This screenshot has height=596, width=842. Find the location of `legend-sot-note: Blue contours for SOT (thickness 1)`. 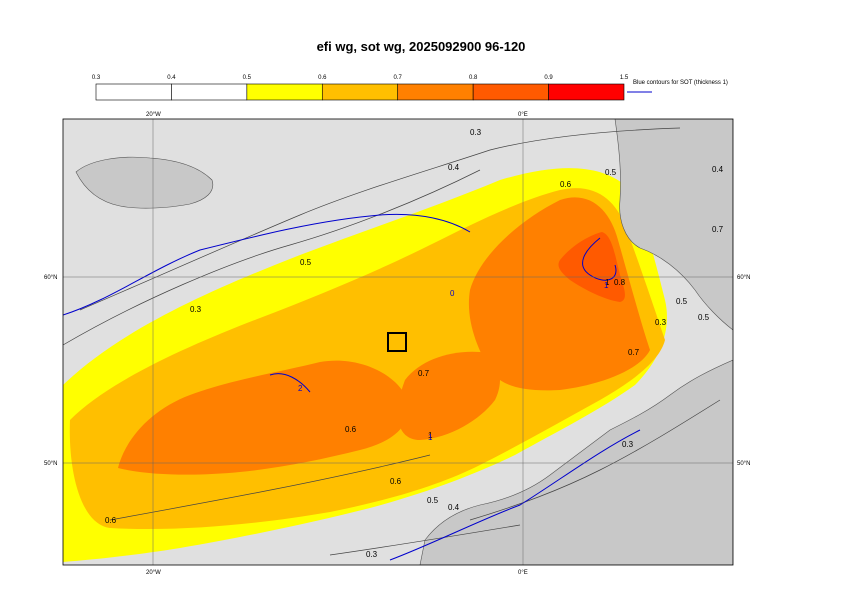

legend-sot-note: Blue contours for SOT (thickness 1) is located at coordinates (680, 83).